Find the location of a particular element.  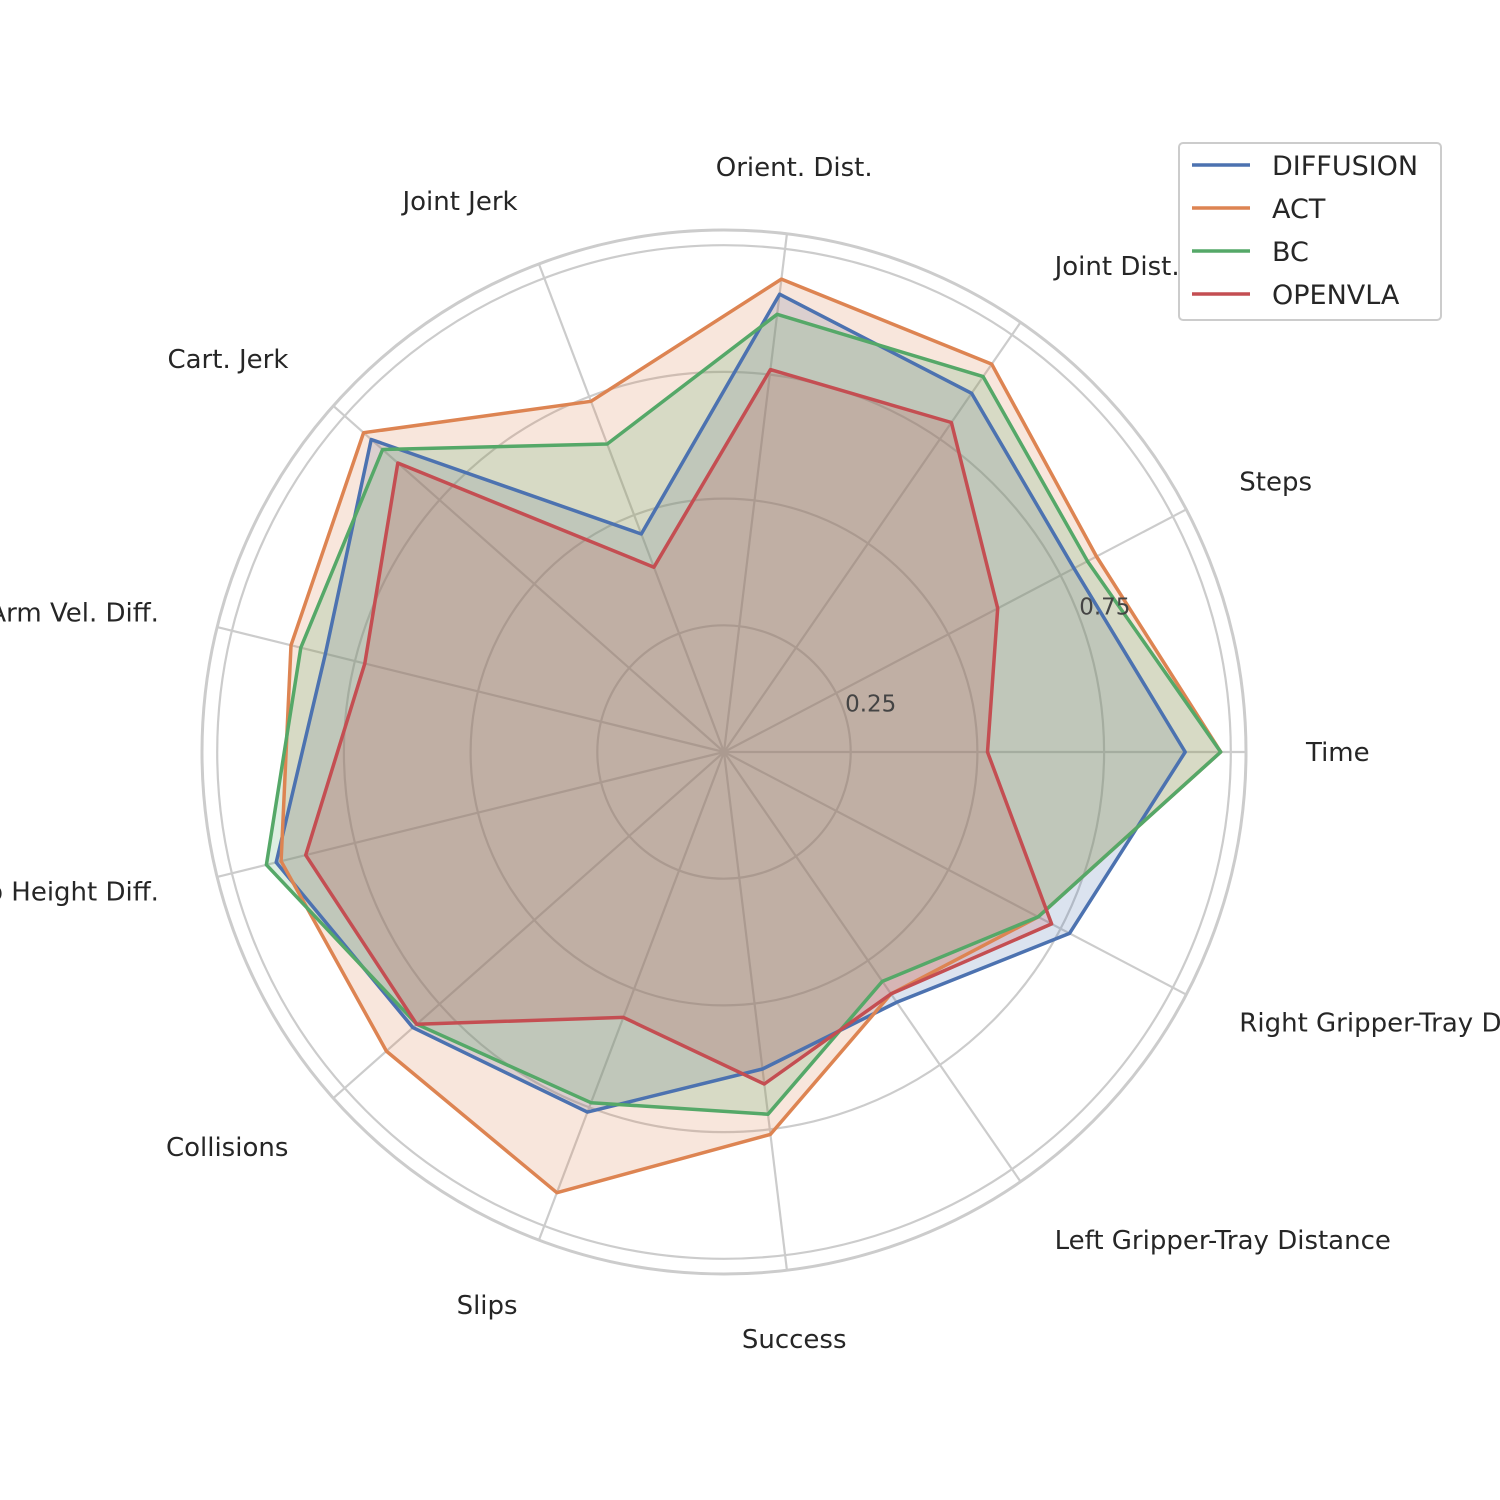

axis-label-steps: Steps is located at coordinates (1275, 483).